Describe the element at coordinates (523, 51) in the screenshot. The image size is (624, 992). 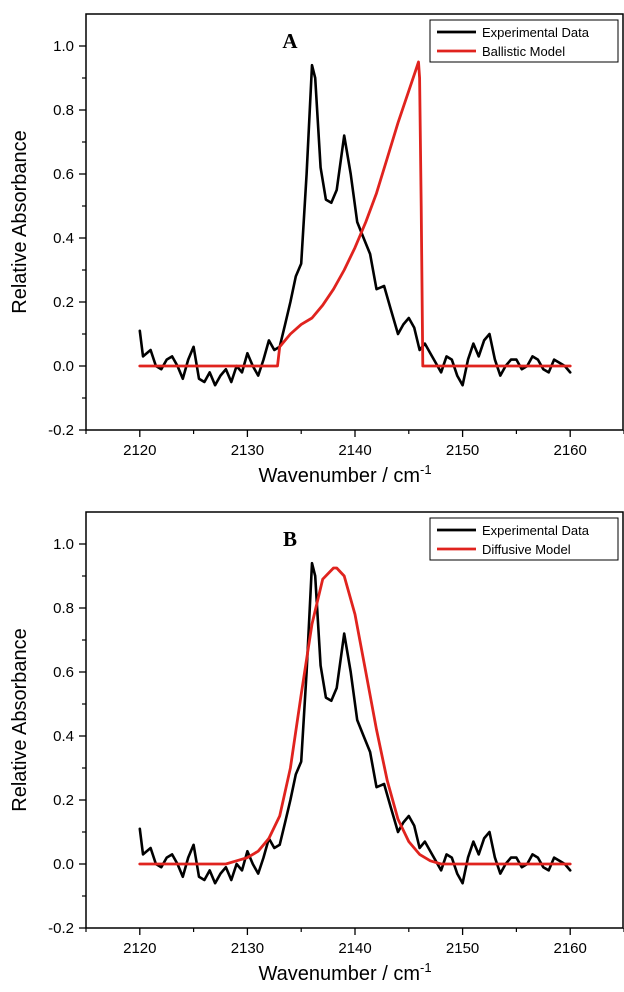
I see `legend-entry: Ballistic Model` at that location.